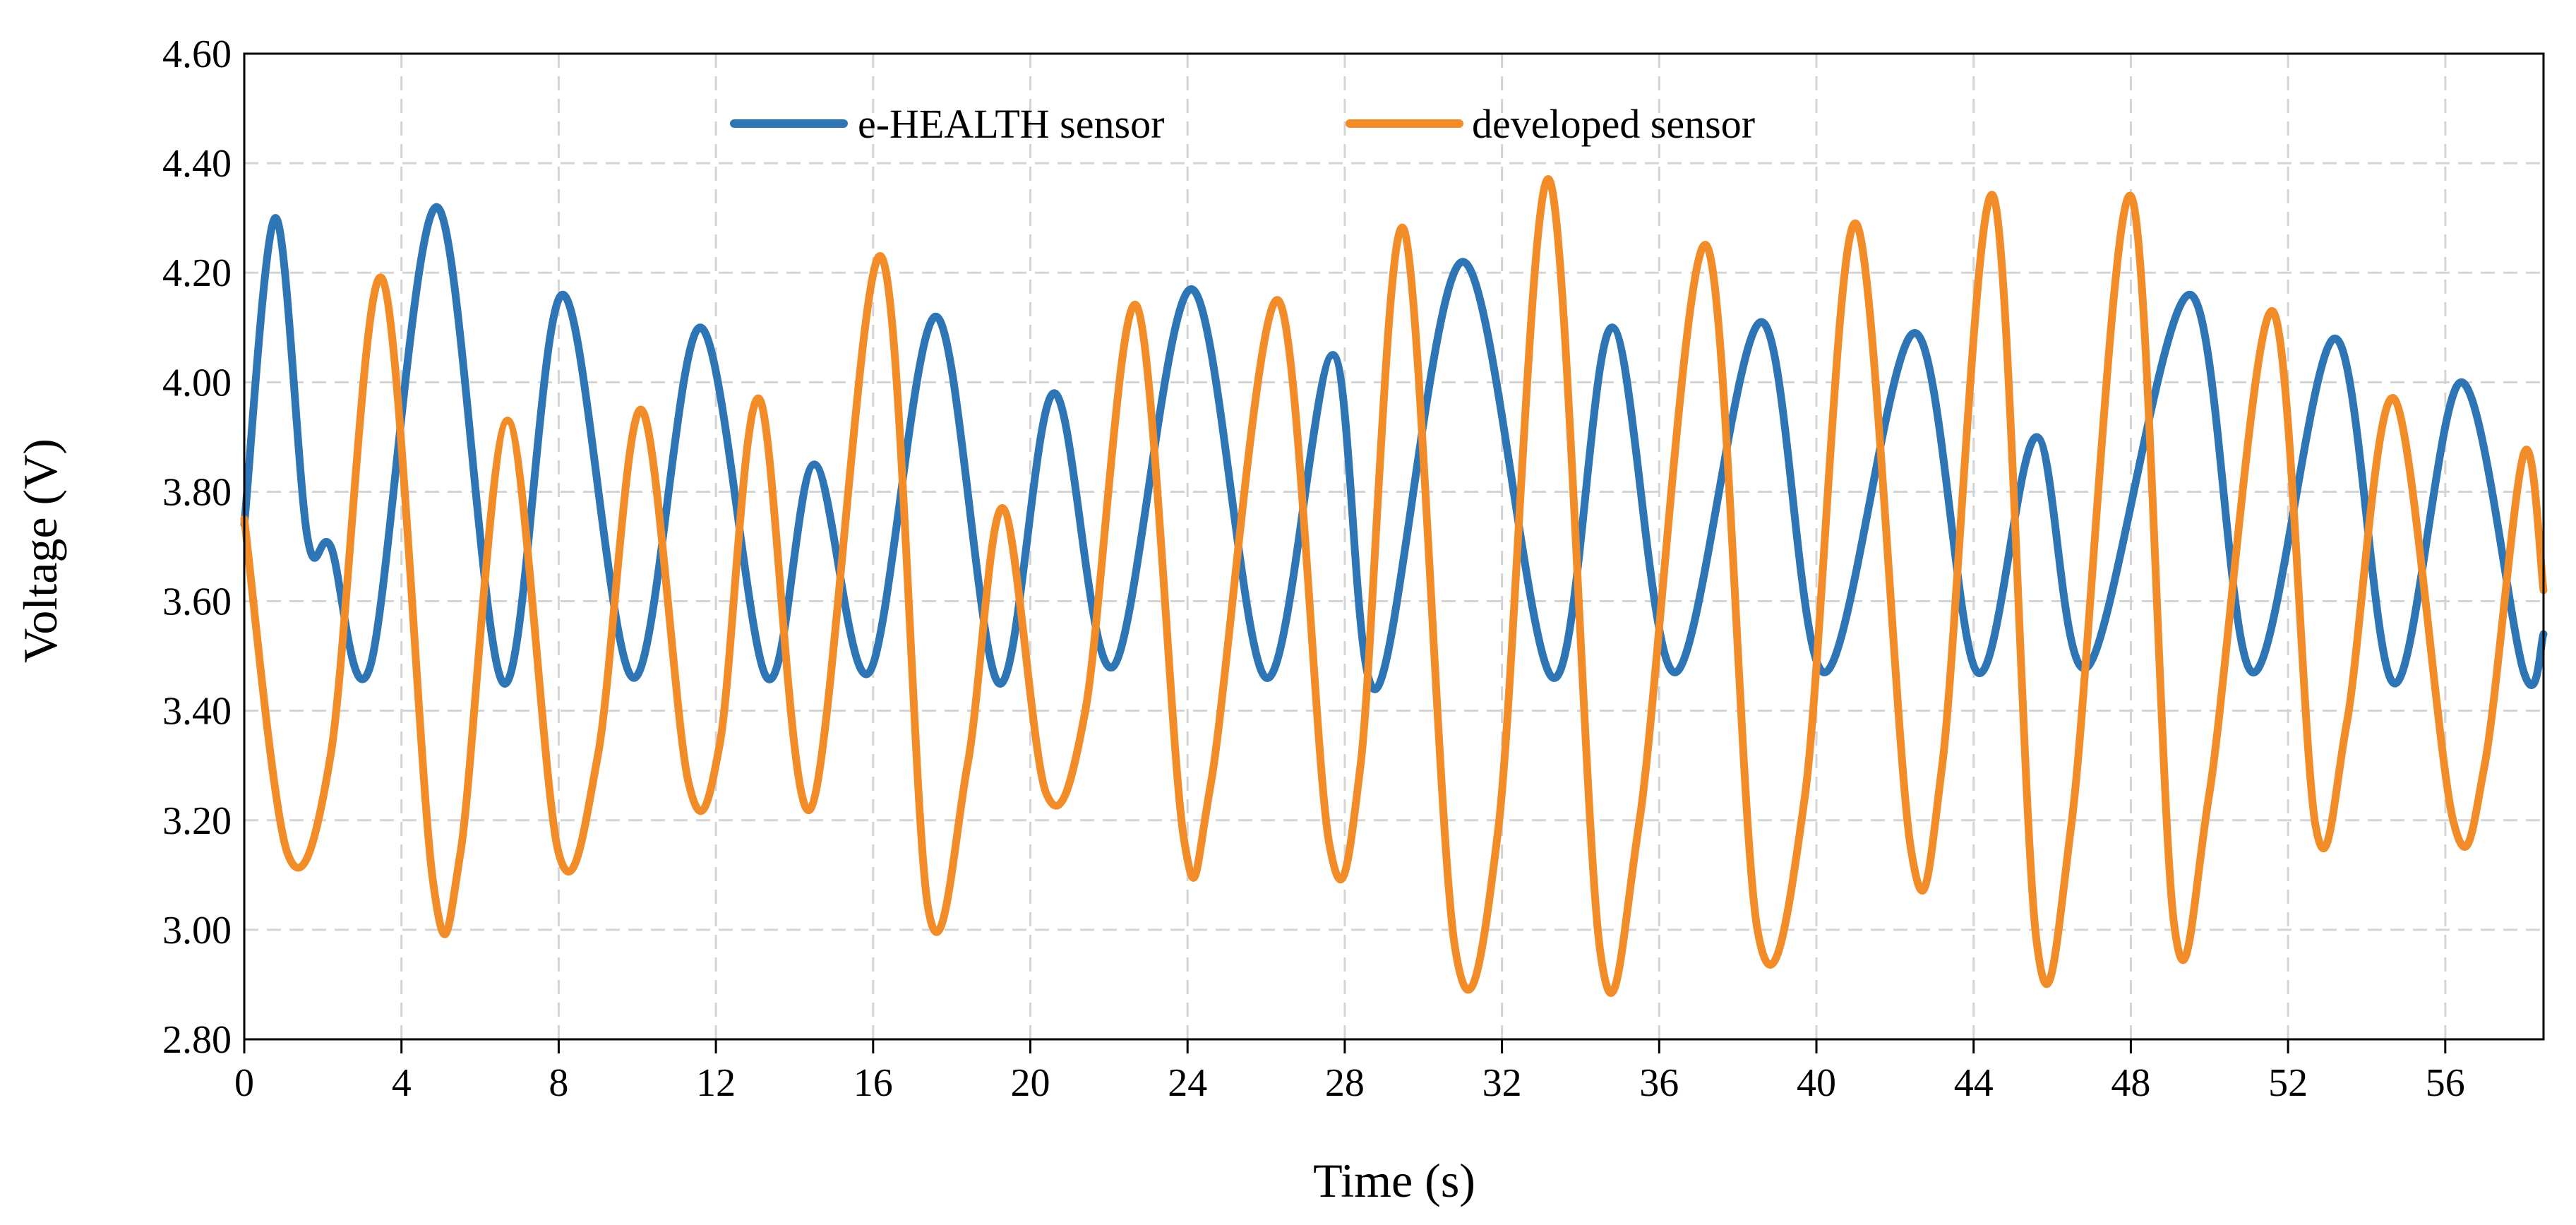 This screenshot has height=1225, width=2576. Describe the element at coordinates (1659, 1083) in the screenshot. I see `x-tick-label: 36` at that location.